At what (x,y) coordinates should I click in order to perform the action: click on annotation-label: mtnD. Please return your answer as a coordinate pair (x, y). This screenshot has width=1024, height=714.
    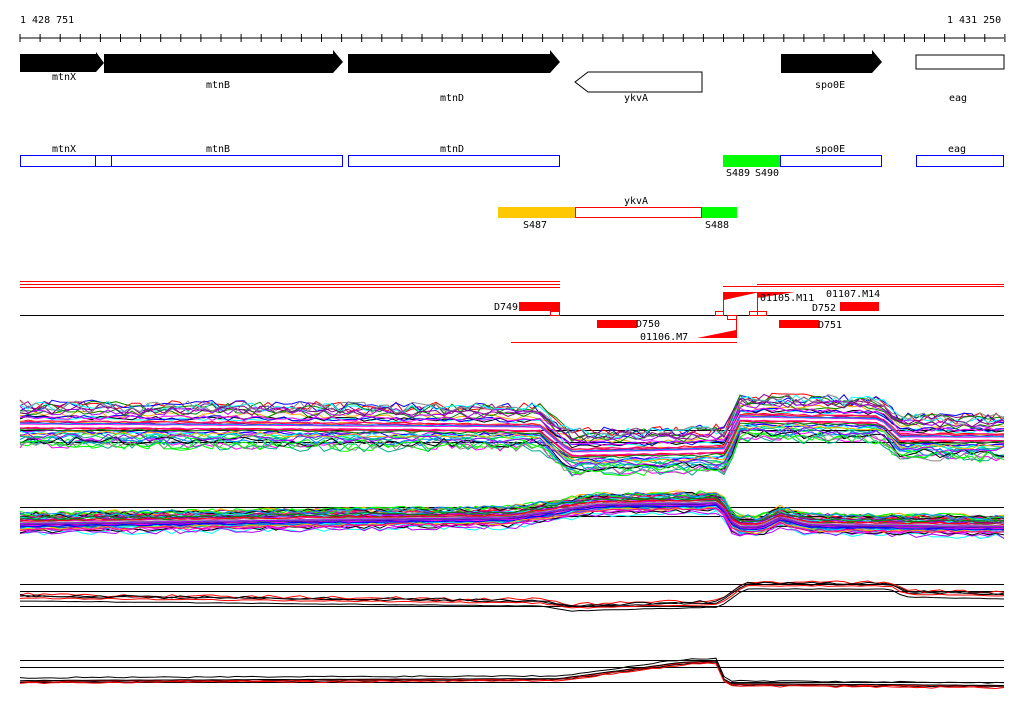
    Looking at the image, I should click on (452, 149).